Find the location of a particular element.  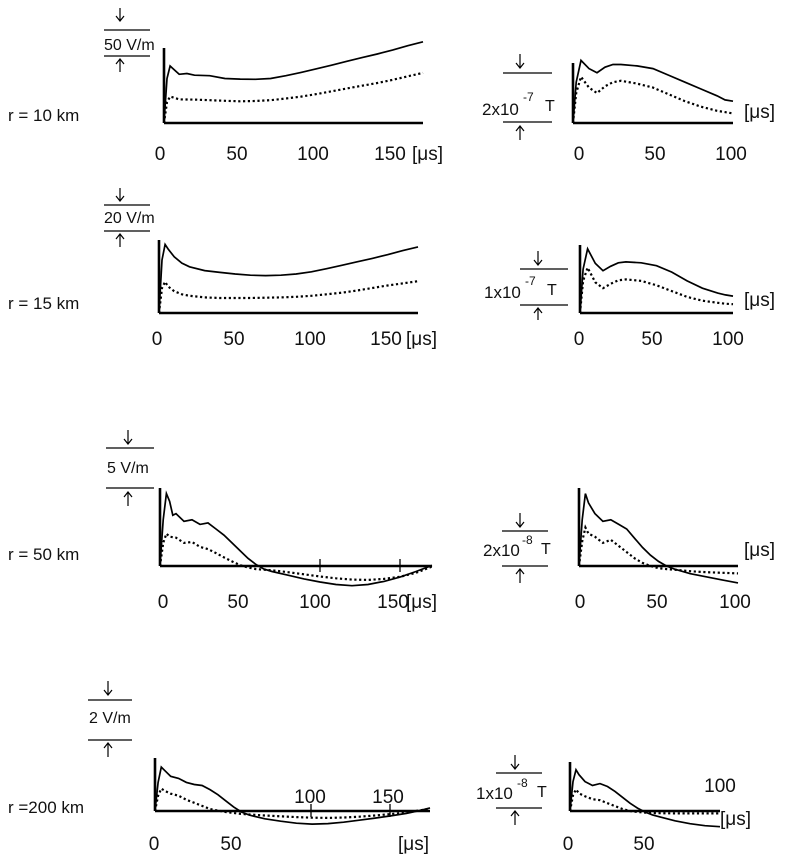

flux-scale-bar-r50: 2x10 -8 T is located at coordinates (517, 548).